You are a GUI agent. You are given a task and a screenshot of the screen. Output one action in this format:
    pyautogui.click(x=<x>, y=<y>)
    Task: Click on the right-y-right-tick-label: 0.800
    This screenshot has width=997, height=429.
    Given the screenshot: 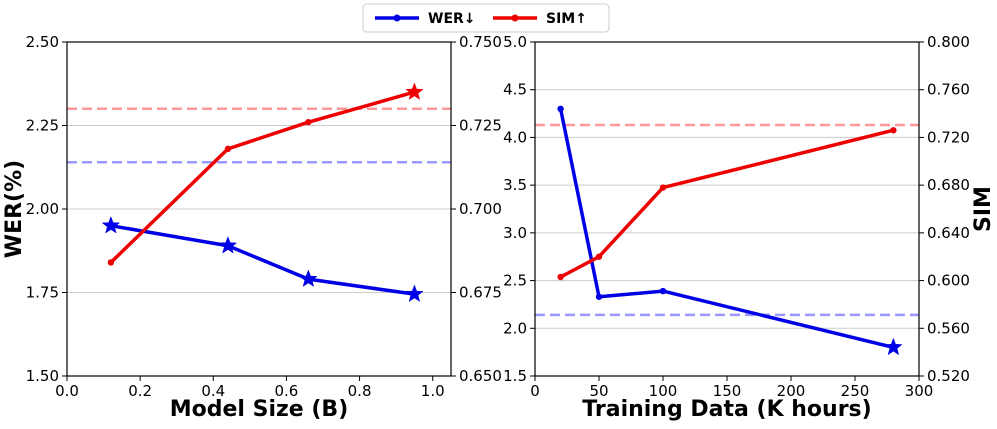 What is the action you would take?
    pyautogui.click(x=948, y=42)
    